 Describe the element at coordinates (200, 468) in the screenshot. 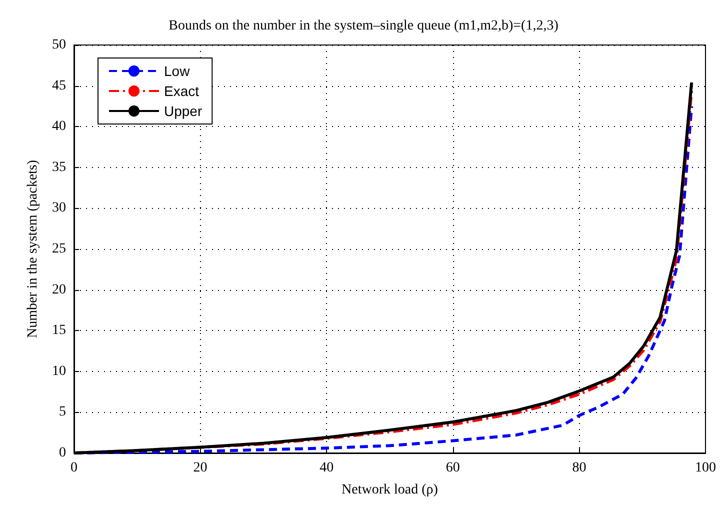

I see `x-tick-label: 20` at that location.